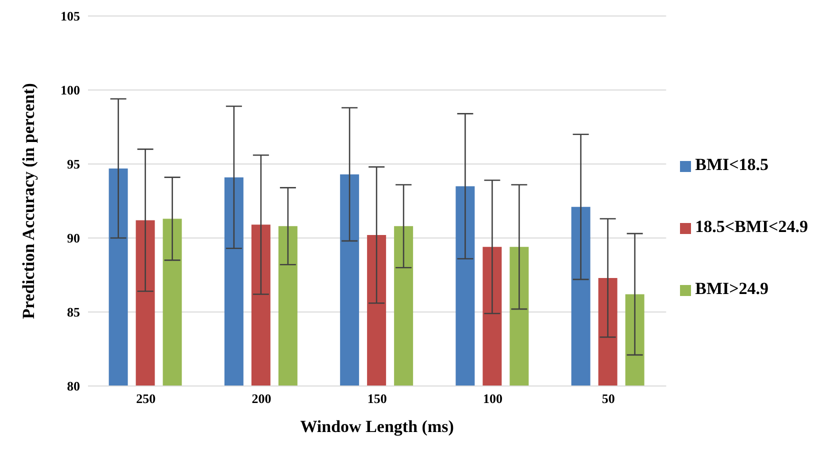  I want to click on y-tick-label: 100, so click(70, 90).